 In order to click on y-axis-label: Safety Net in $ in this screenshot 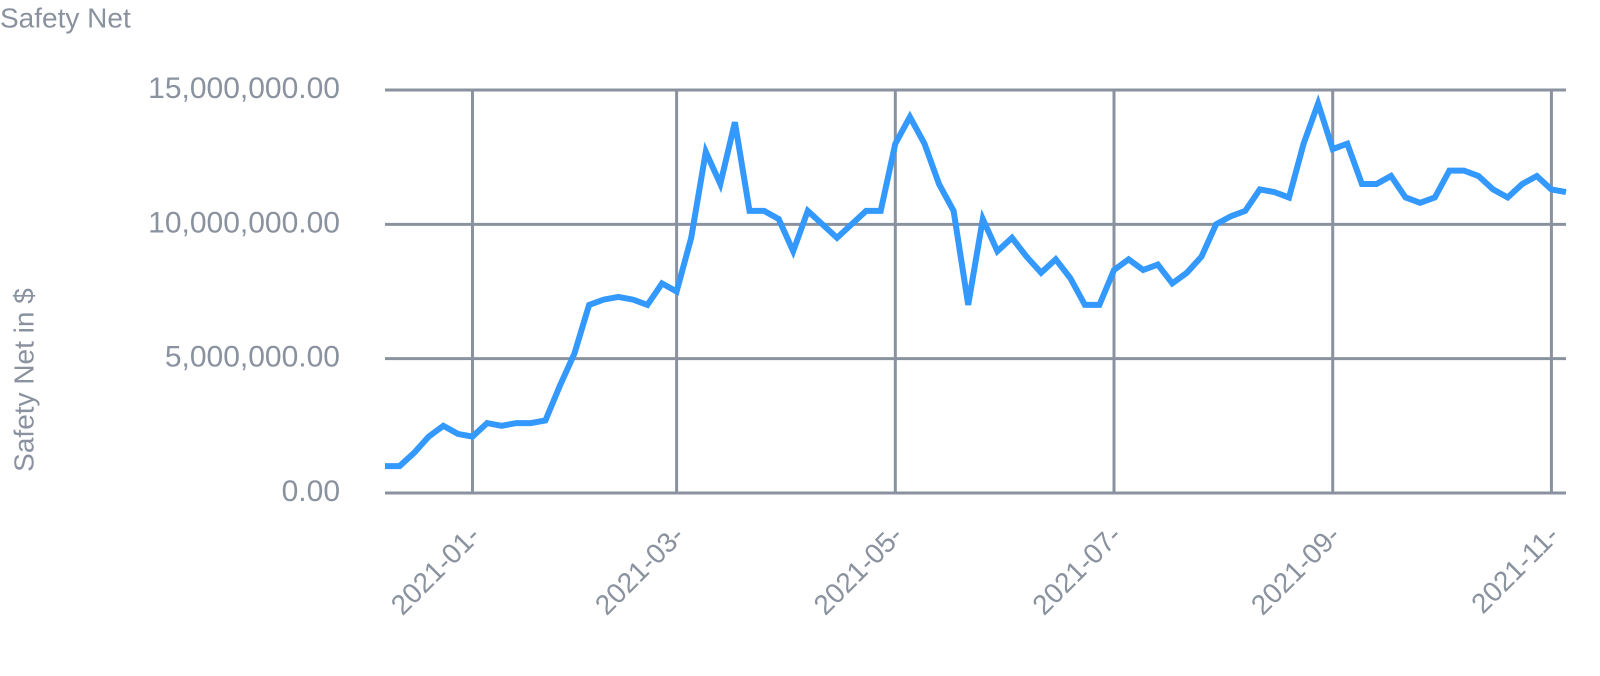, I will do `click(23, 380)`.